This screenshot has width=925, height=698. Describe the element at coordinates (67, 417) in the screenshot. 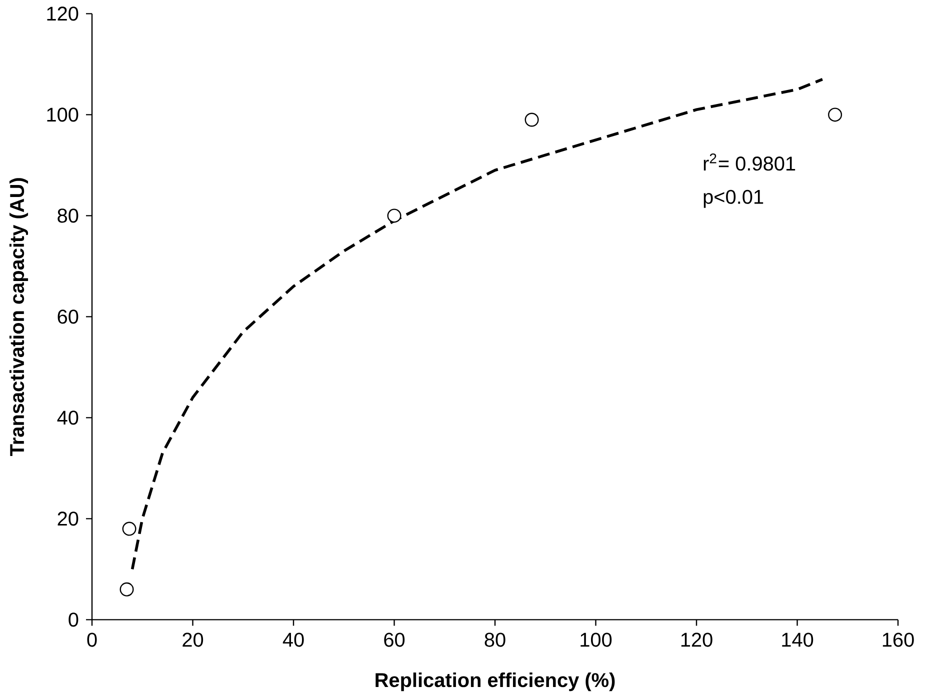

I see `y-tick-label: 40` at that location.